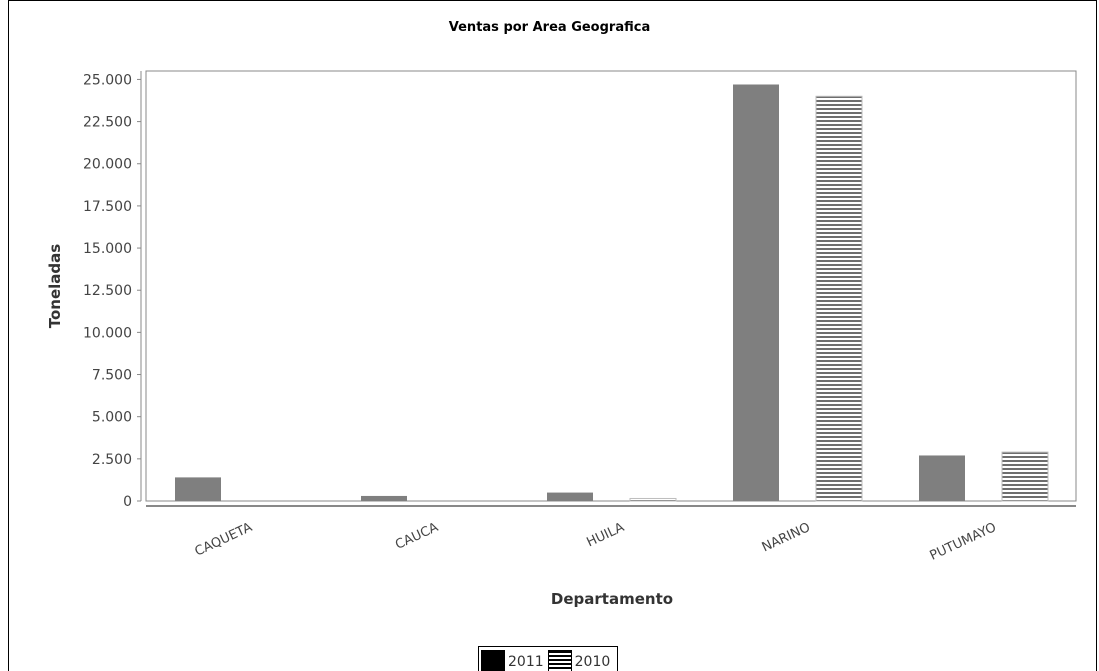 The width and height of the screenshot is (1099, 671). Describe the element at coordinates (605, 535) in the screenshot. I see `x-tick-label: HUILA` at that location.